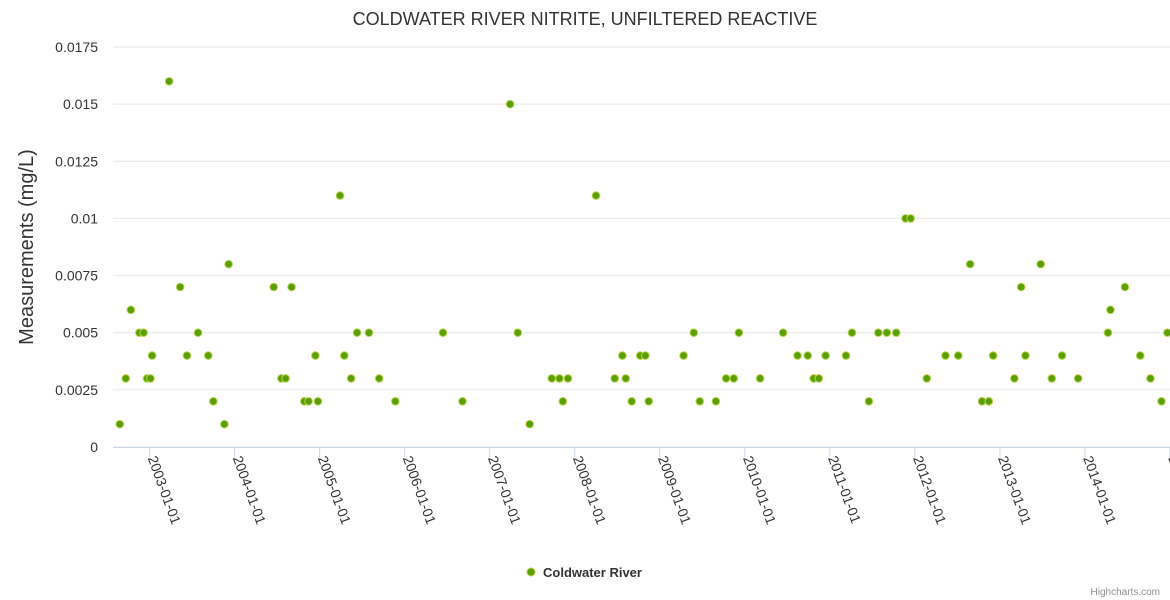  What do you see at coordinates (76, 161) in the screenshot?
I see `y-tick-label: 0.0125` at bounding box center [76, 161].